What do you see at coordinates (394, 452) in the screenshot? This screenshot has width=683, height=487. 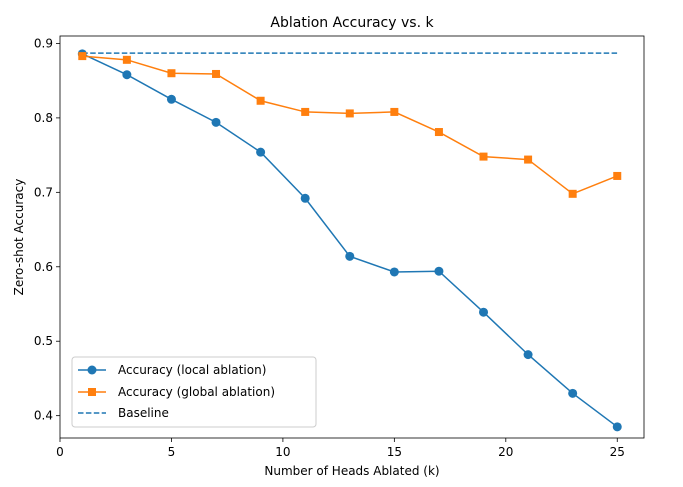 I see `x-tick-label: 15` at bounding box center [394, 452].